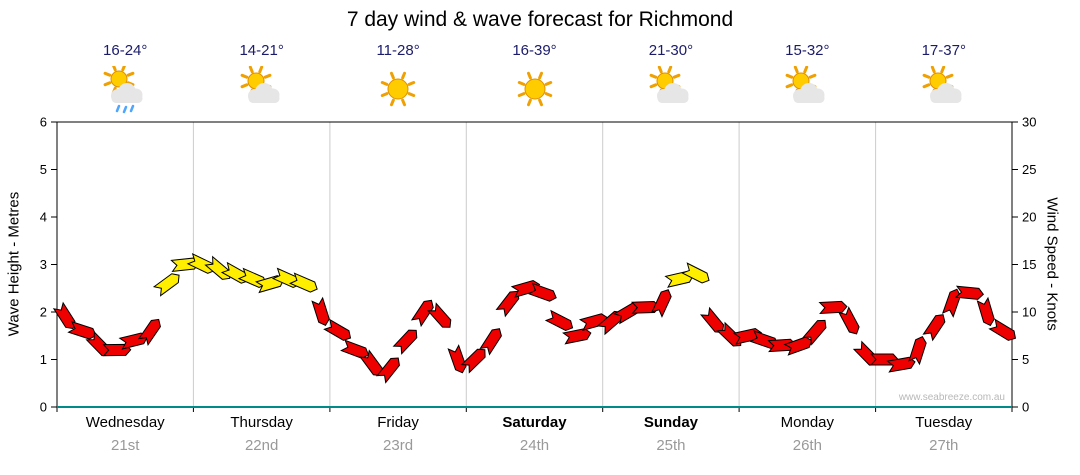 This screenshot has width=1080, height=475. Describe the element at coordinates (807, 434) in the screenshot. I see `day-label-5: Monday 26th` at that location.